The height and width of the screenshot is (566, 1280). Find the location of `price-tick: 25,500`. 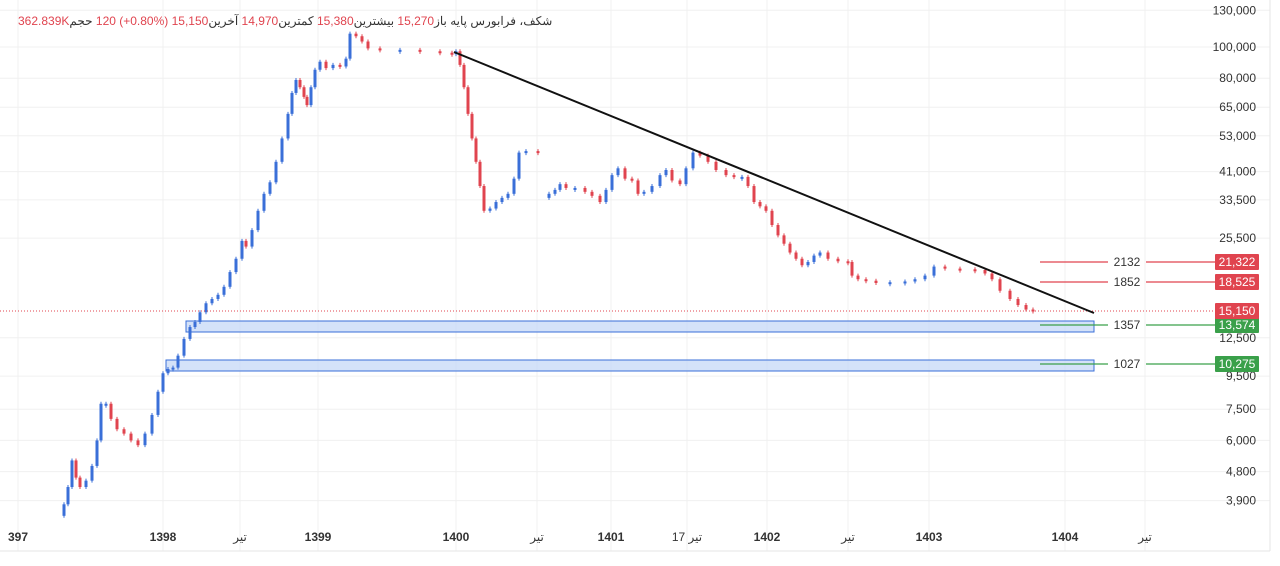

price-tick: 25,500 is located at coordinates (1237, 238).